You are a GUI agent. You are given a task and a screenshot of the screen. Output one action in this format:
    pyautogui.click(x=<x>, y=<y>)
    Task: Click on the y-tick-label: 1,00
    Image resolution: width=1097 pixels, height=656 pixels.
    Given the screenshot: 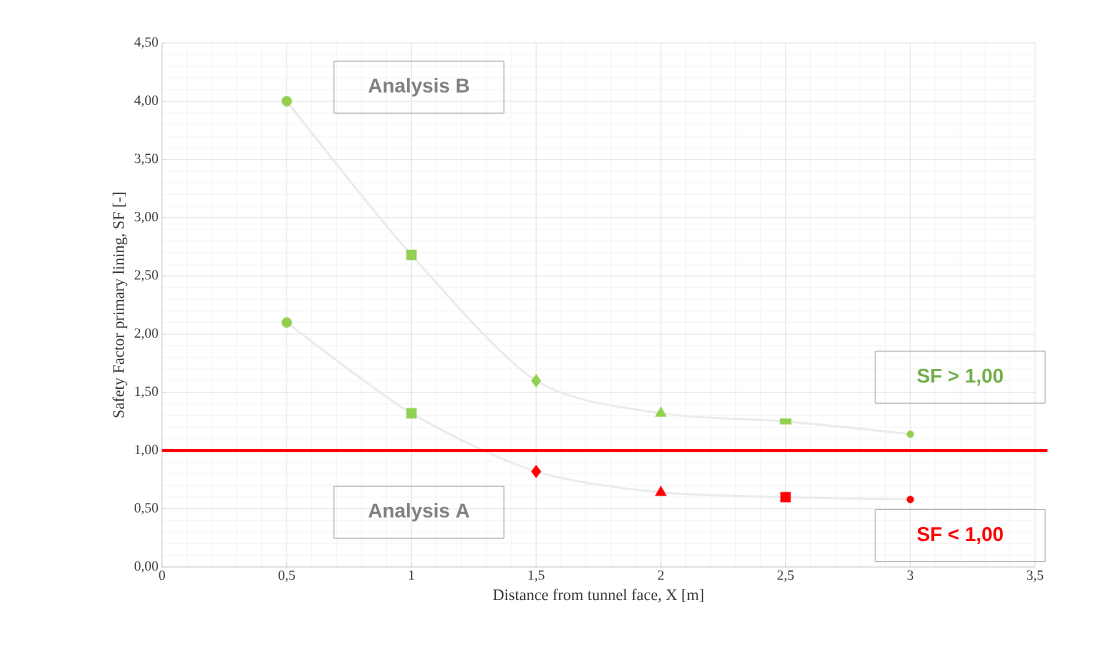 What is the action you would take?
    pyautogui.click(x=146, y=450)
    